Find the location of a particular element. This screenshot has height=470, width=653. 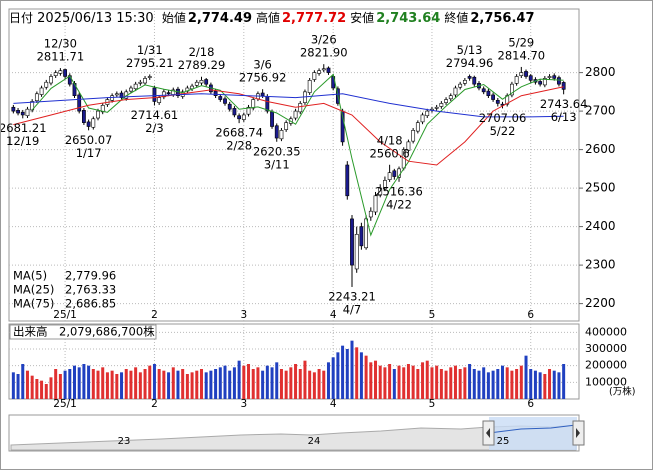

volume-title-box is located at coordinates (83, 332).